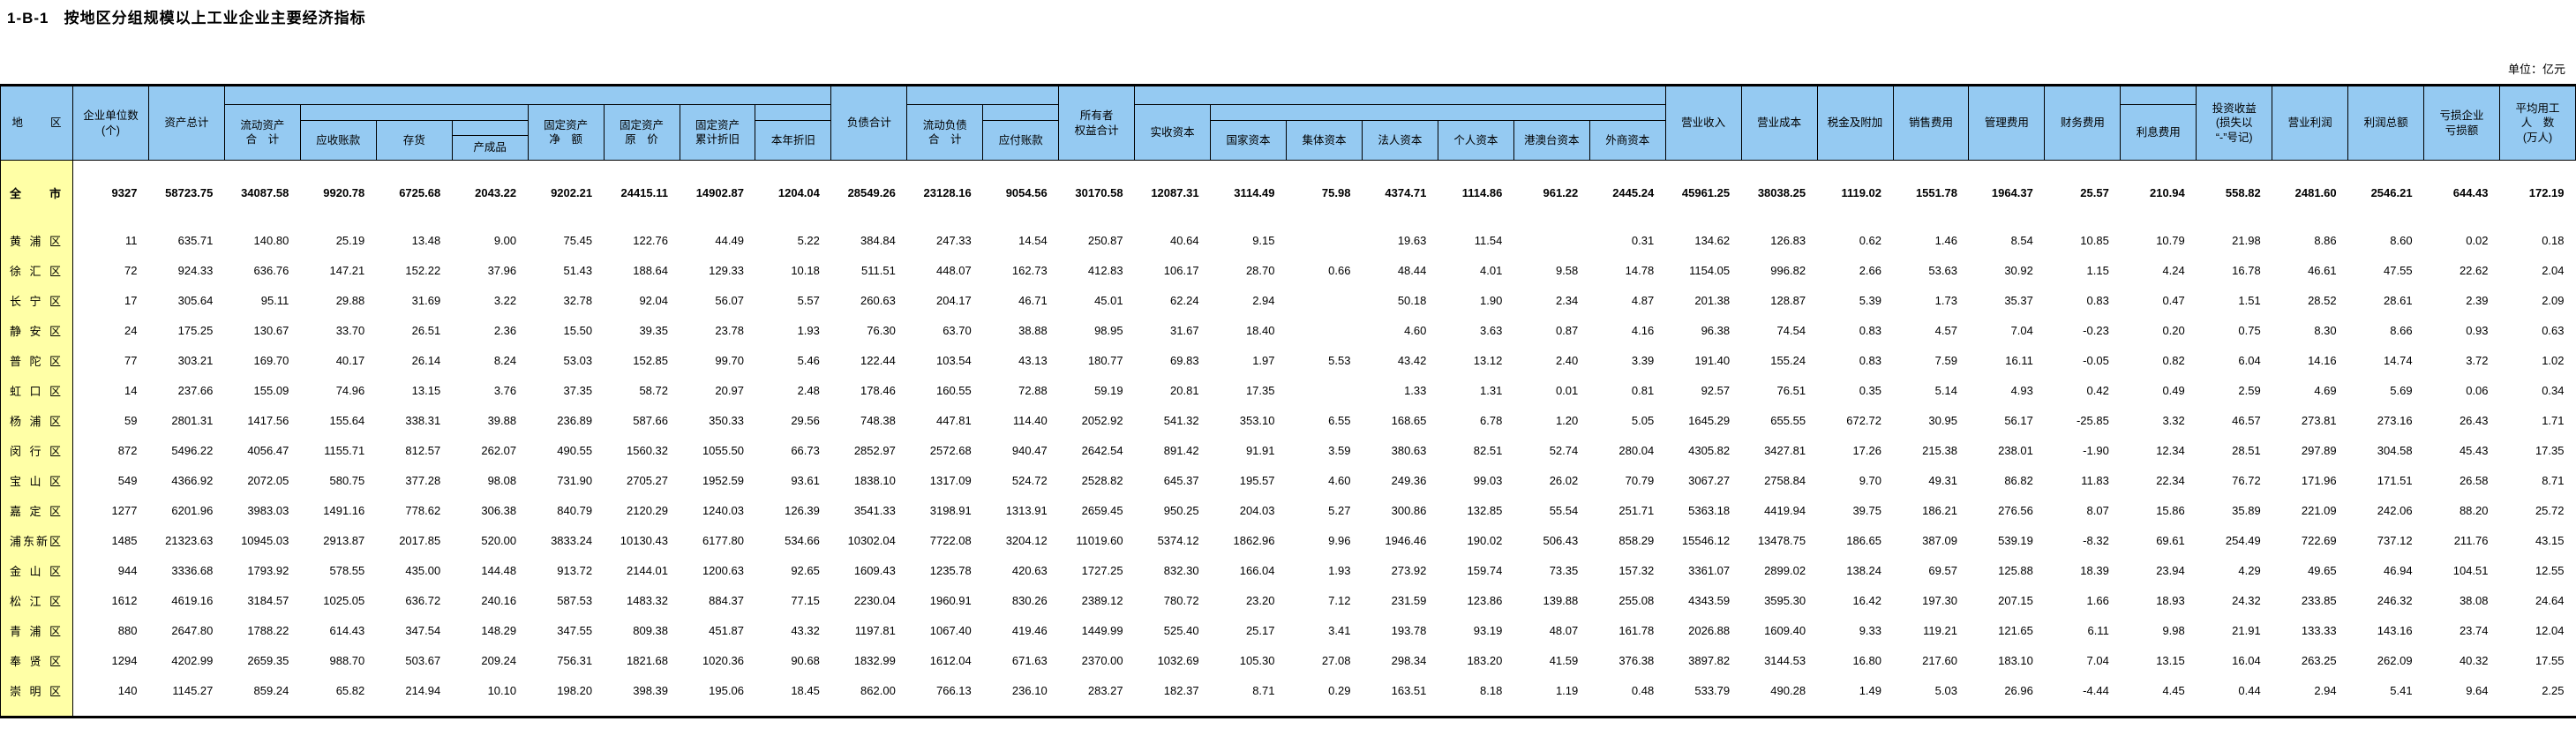  I want to click on value-cell: 92.57, so click(1716, 390).